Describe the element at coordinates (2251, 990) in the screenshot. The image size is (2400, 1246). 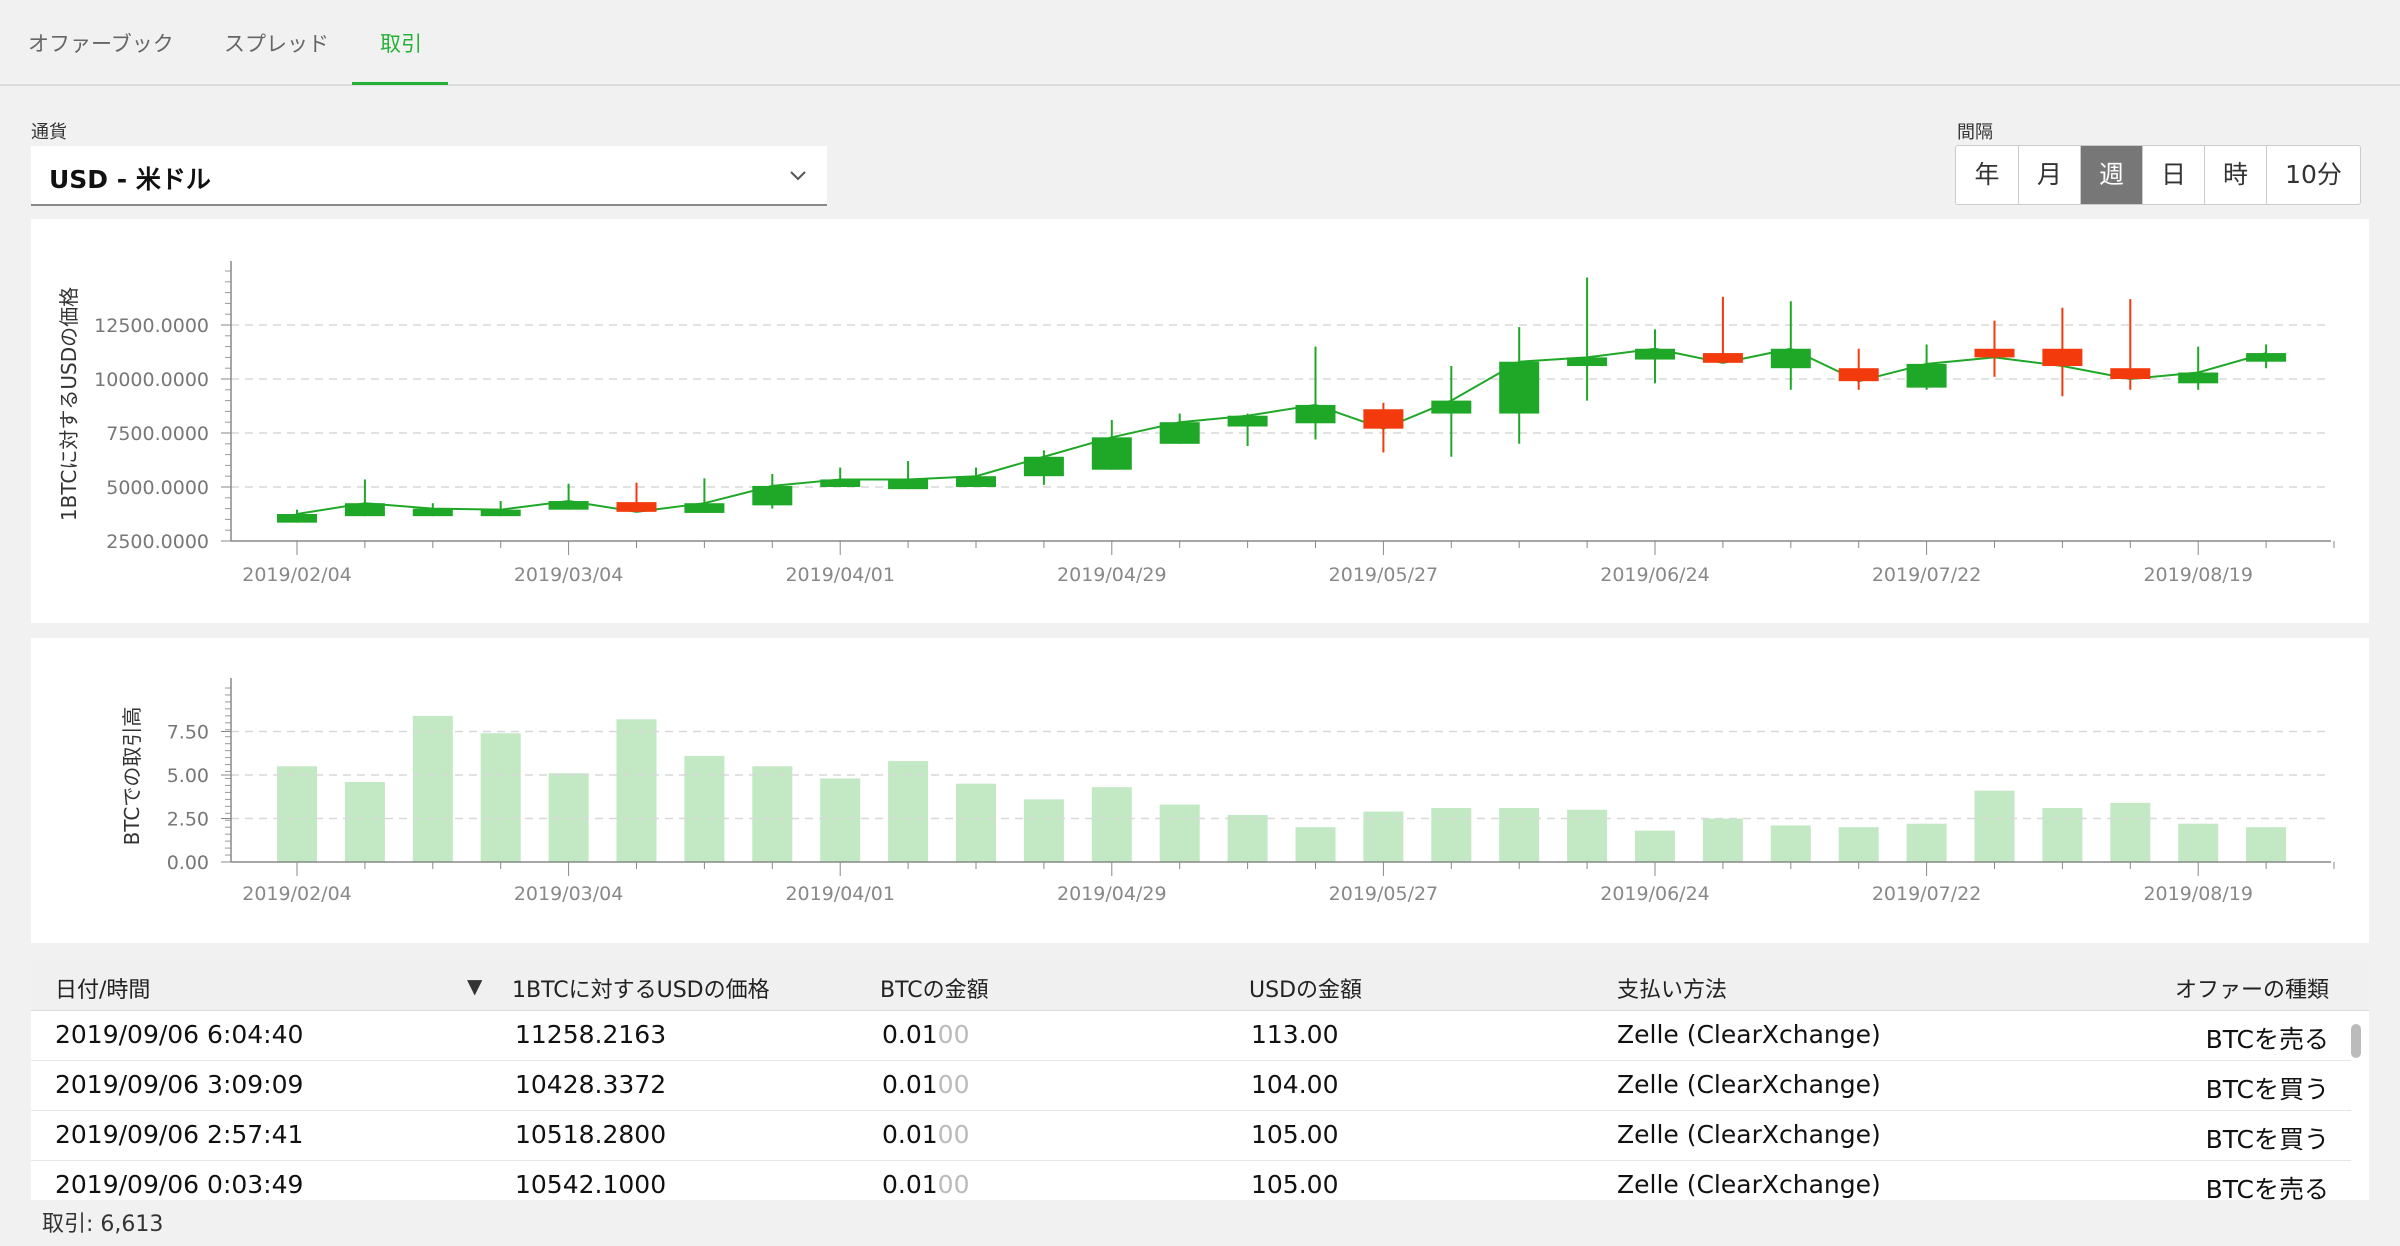
I see `col-offer-type: オファーの種類` at that location.